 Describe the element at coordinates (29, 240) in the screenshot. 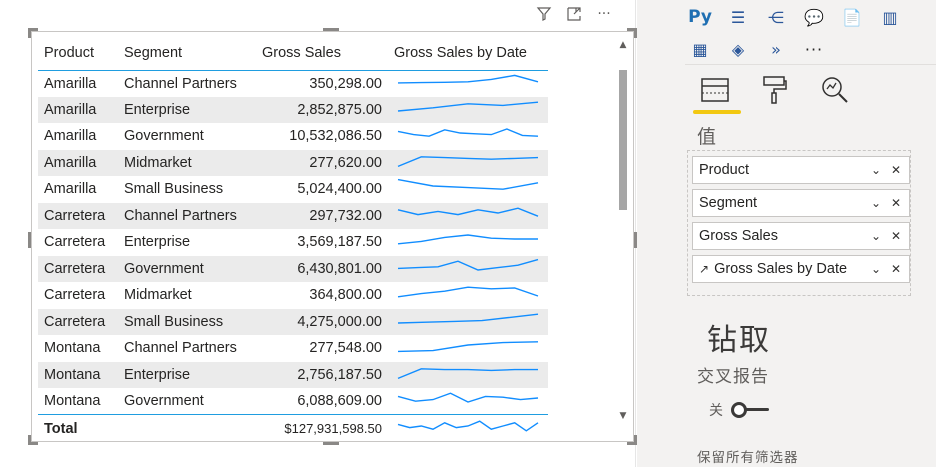

I see `resize-handle-left` at that location.